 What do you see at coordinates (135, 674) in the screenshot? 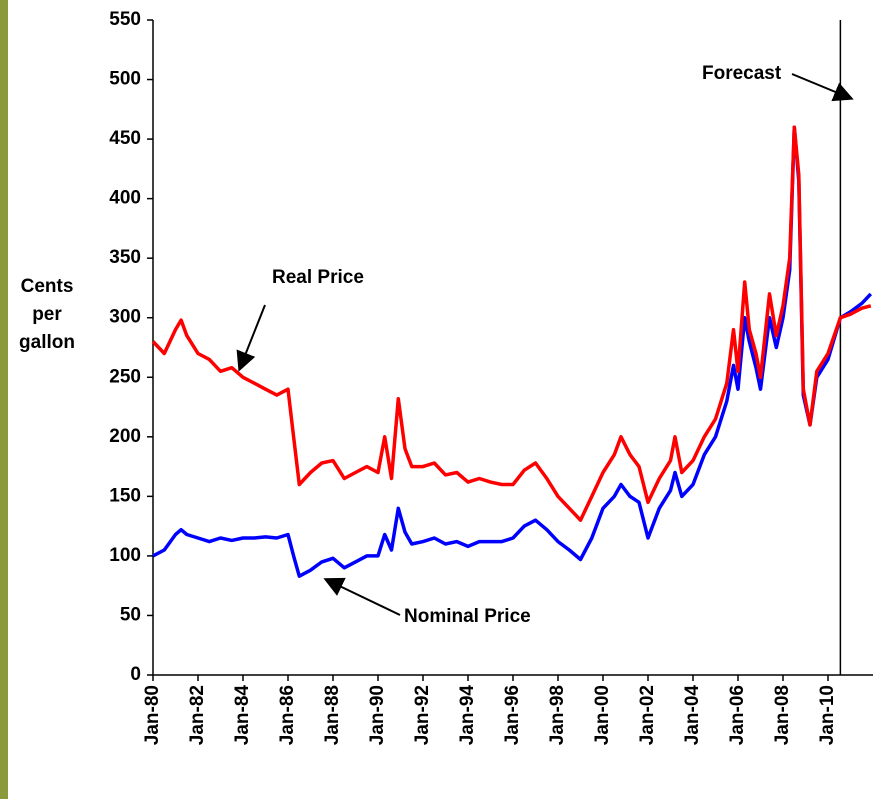
I see `y-tick-label: 0` at bounding box center [135, 674].